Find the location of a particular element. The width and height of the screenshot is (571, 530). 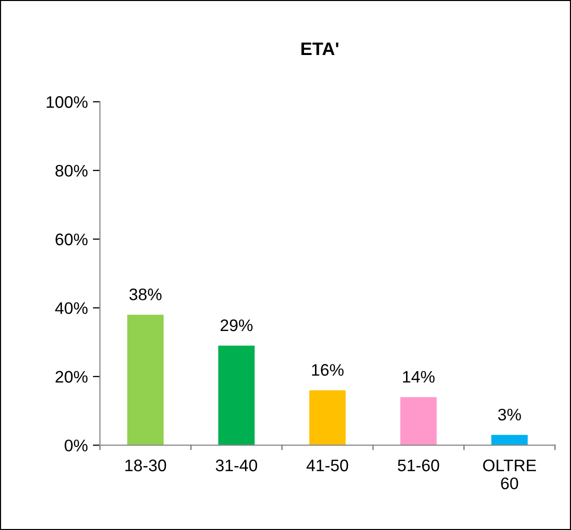

x-tick-label: OLTRE 60 is located at coordinates (509, 475).